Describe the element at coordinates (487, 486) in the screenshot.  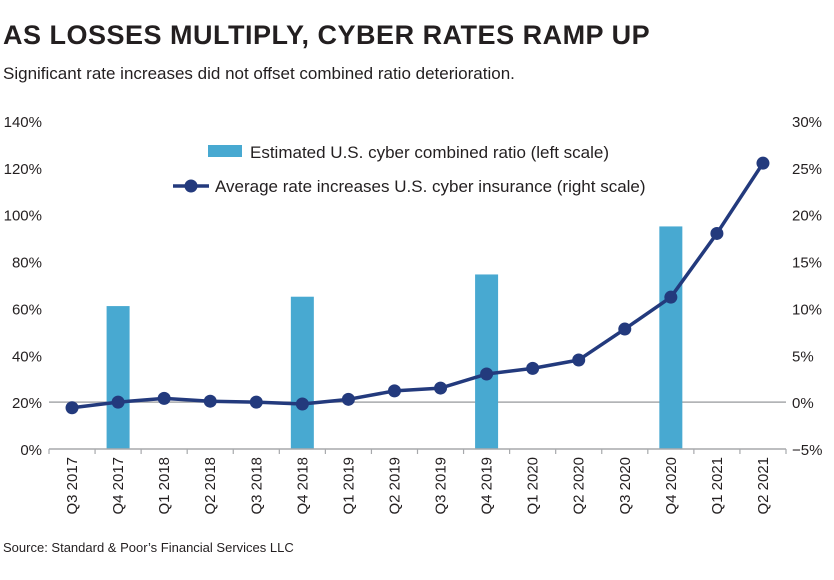
I see `x-tick-label: Q4 2019` at that location.